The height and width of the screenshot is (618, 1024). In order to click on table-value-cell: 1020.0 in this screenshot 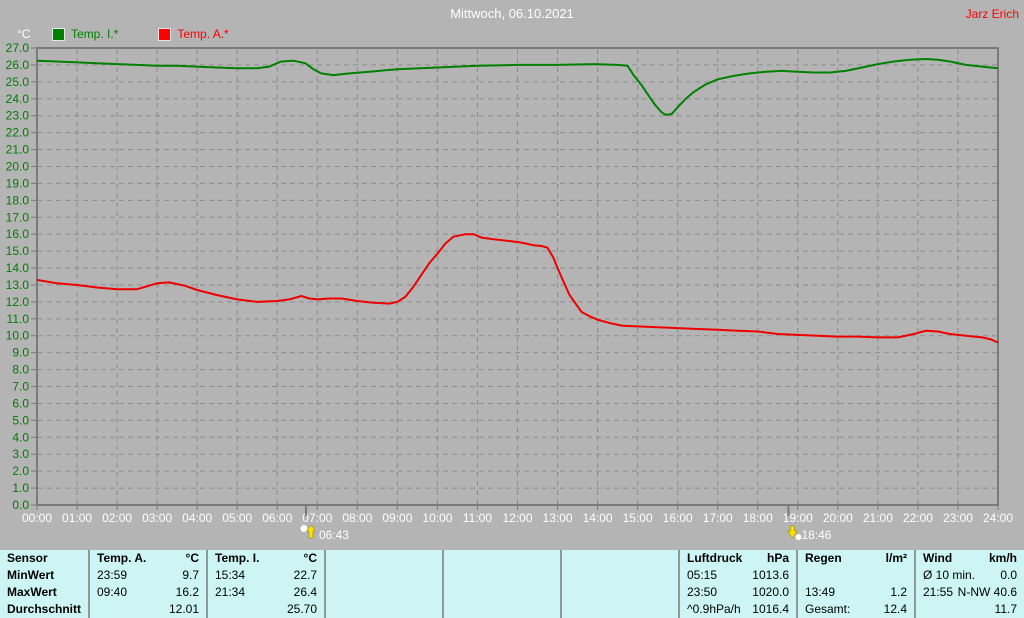, I will do `click(770, 592)`.